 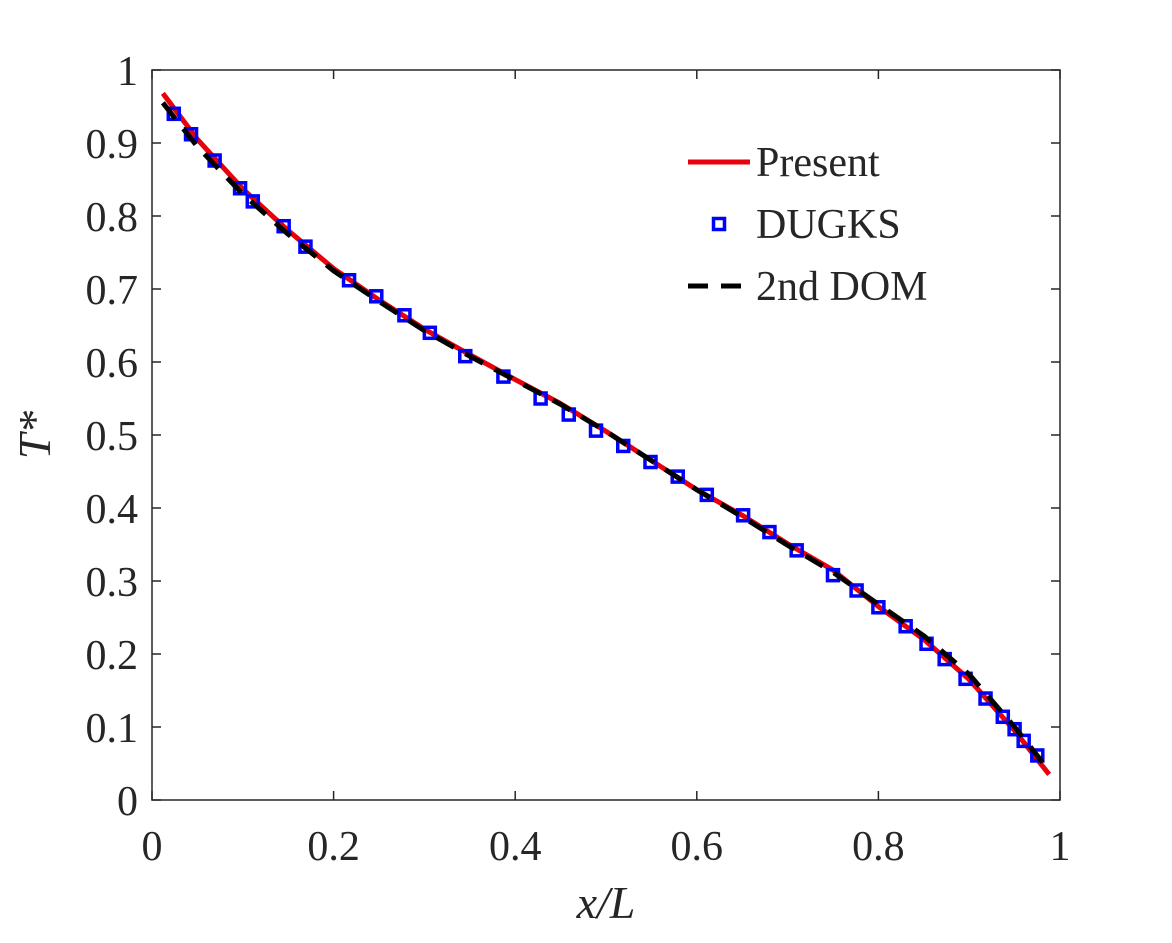 What do you see at coordinates (878, 847) in the screenshot?
I see `x-tick-label: 0.8` at bounding box center [878, 847].